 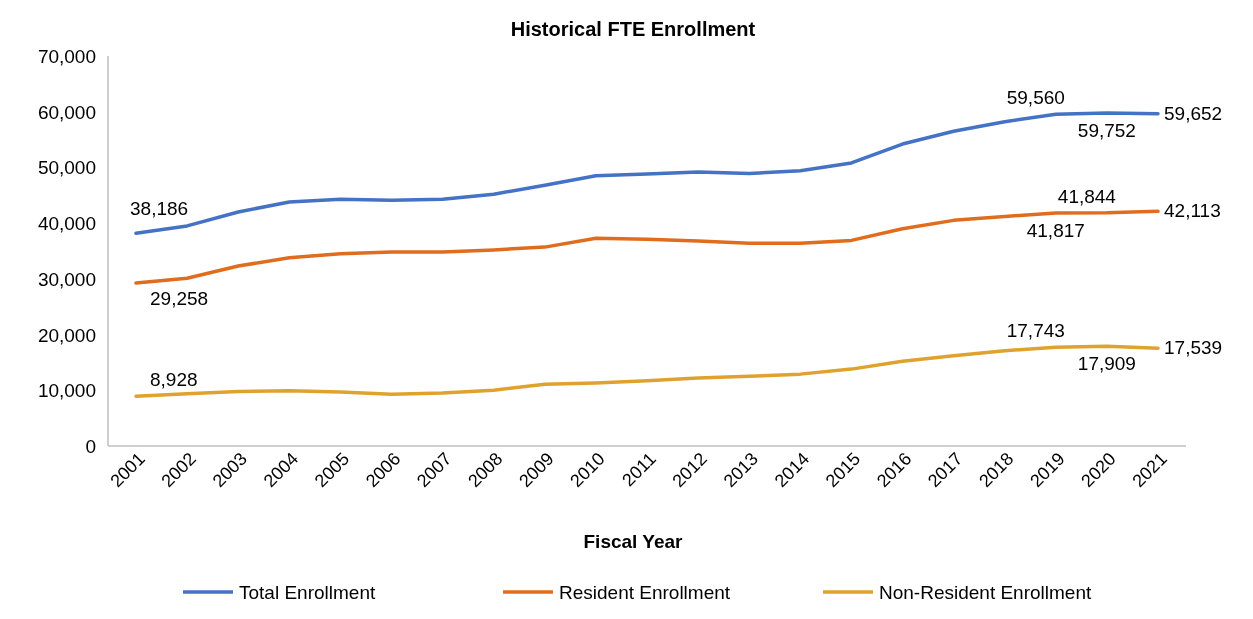 I want to click on chart-title: Historical FTE Enrollment, so click(x=633, y=29).